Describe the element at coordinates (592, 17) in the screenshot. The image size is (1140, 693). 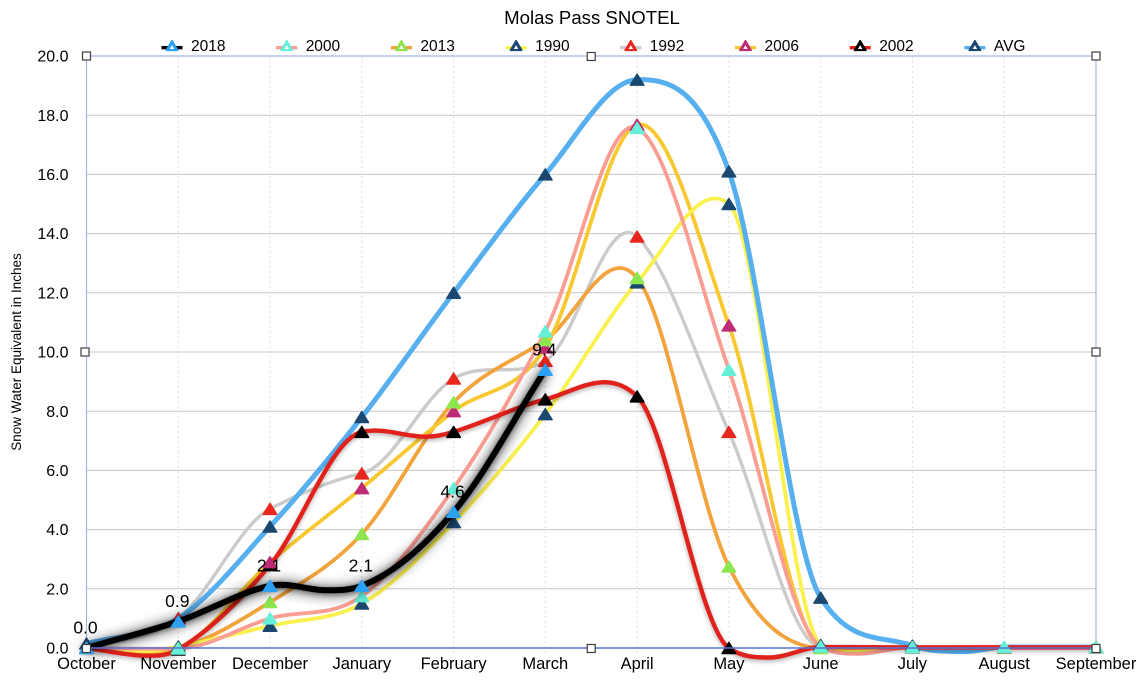
I see `svg-text: Molas Pass SNOTEL` at that location.